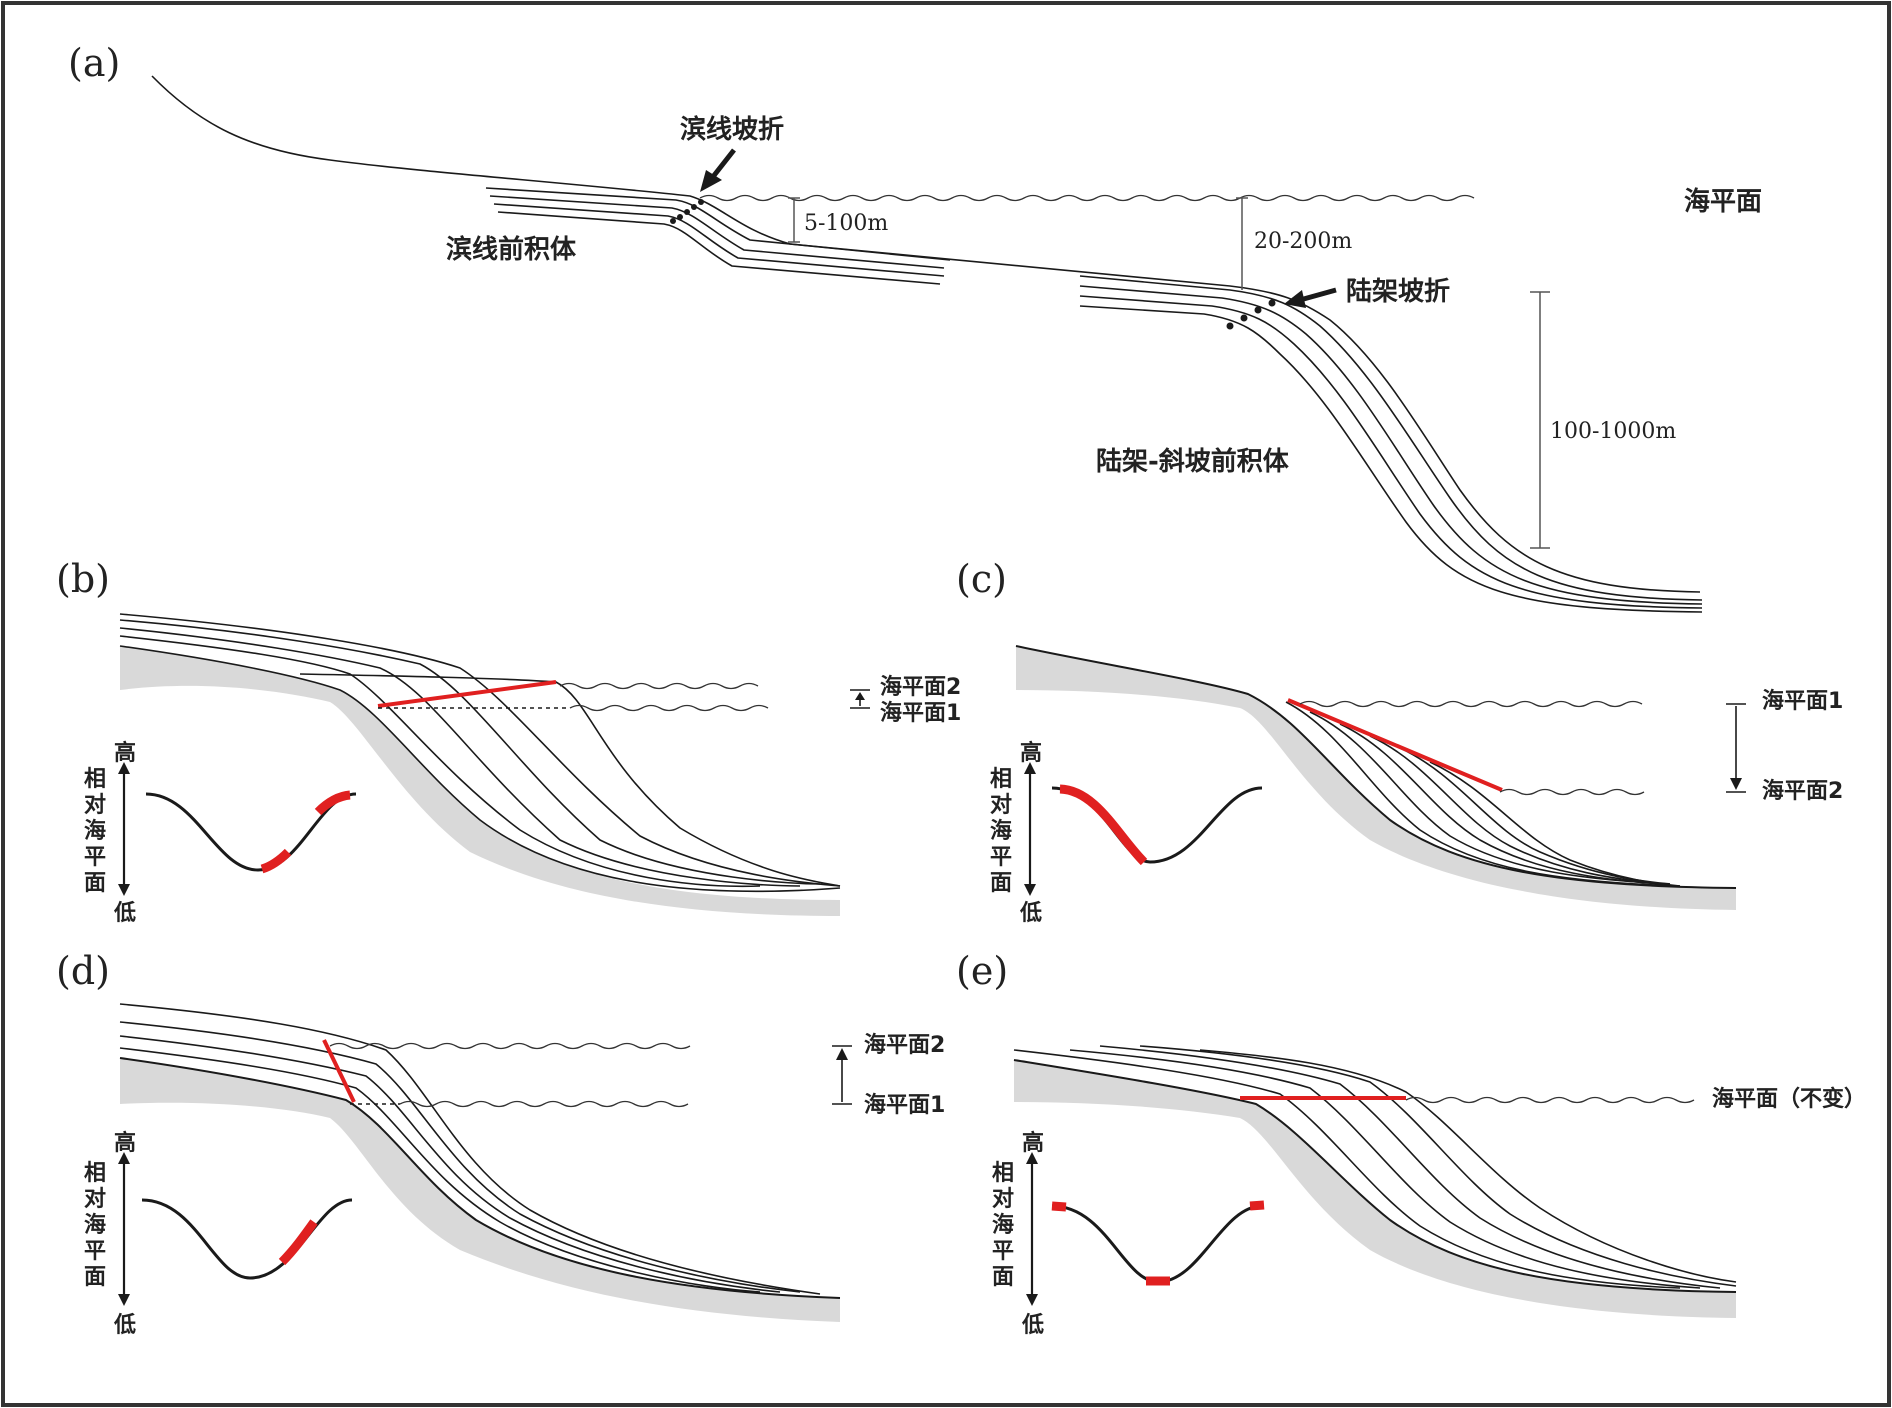 The image size is (1892, 1408). What do you see at coordinates (1789, 1099) in the screenshot?
I see `sea-level-unchanged-label: 海平面（不变）` at bounding box center [1789, 1099].